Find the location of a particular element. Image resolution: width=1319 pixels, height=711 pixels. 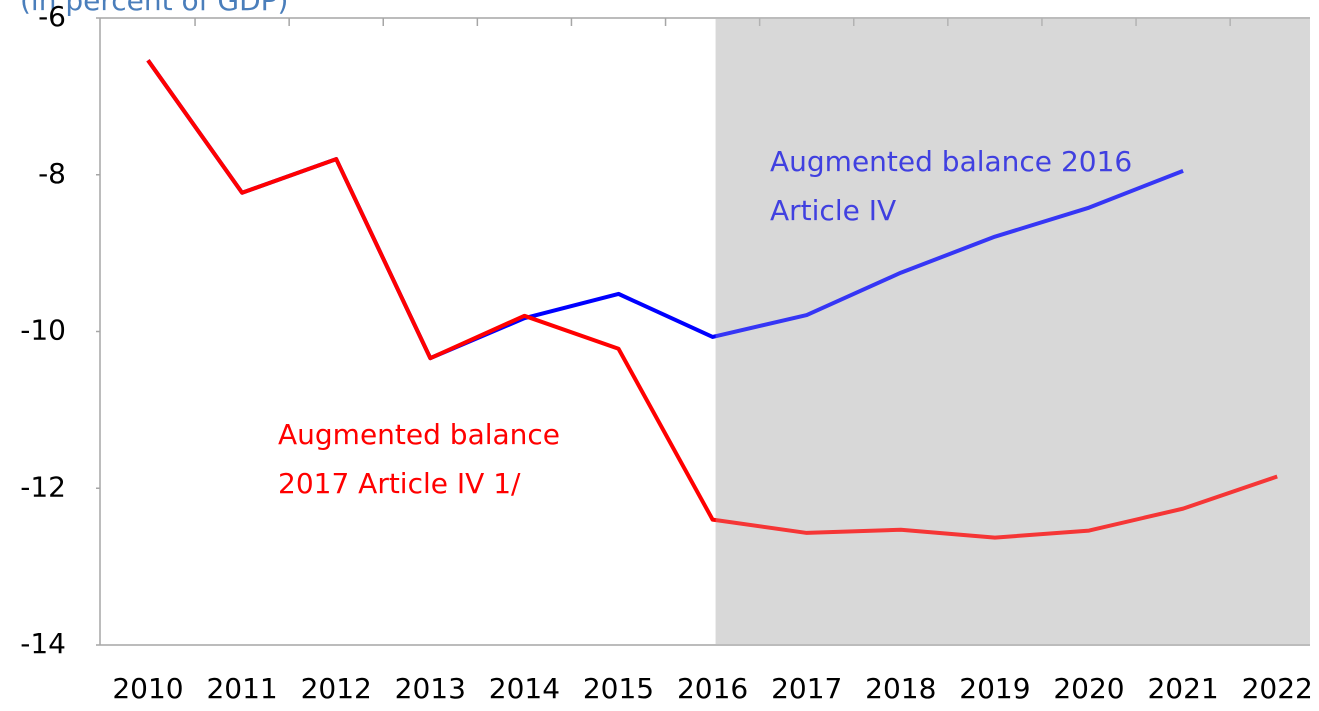

chart-subtitle: (in percent of GDP) is located at coordinates (154, 8).